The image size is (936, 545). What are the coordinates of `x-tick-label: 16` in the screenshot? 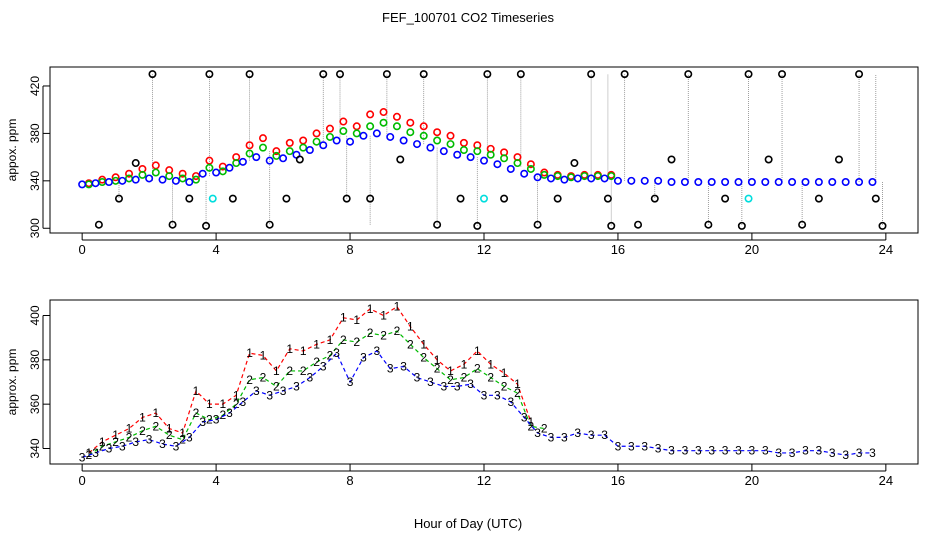 It's located at (618, 480).